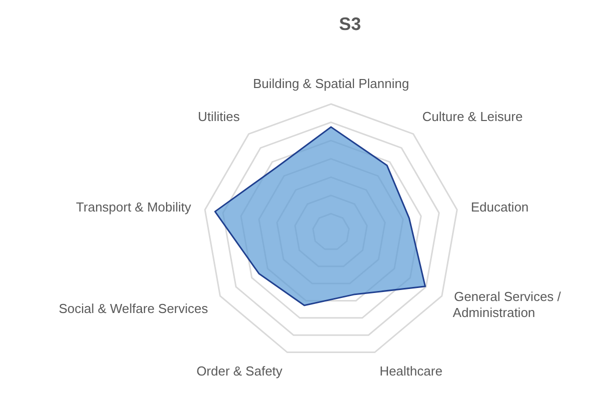  Describe the element at coordinates (472, 116) in the screenshot. I see `spoke-label: Culture & Leisure` at that location.